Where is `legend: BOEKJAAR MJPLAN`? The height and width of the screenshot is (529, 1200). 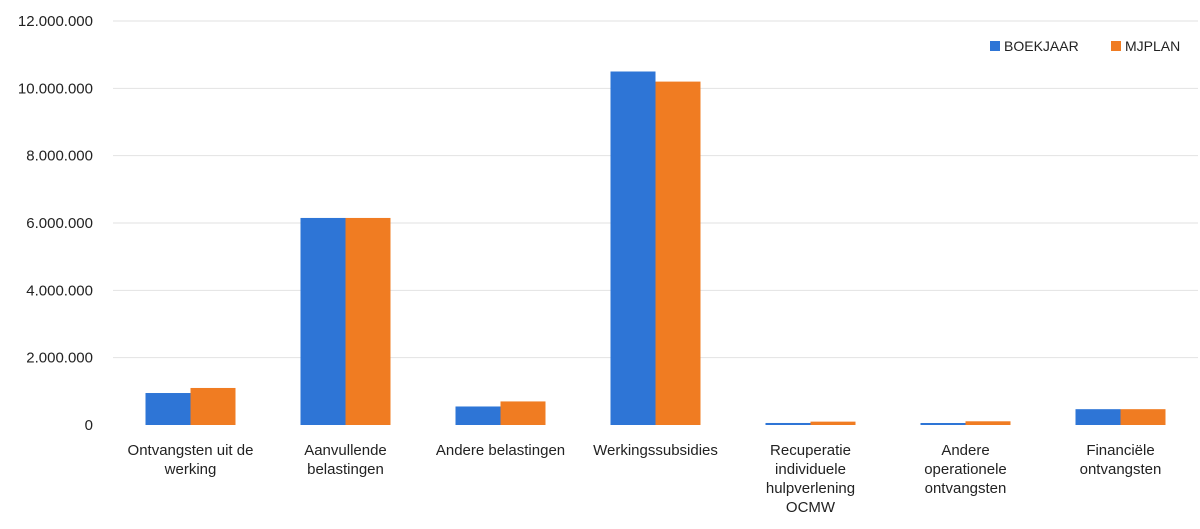 legend: BOEKJAAR MJPLAN is located at coordinates (1085, 46).